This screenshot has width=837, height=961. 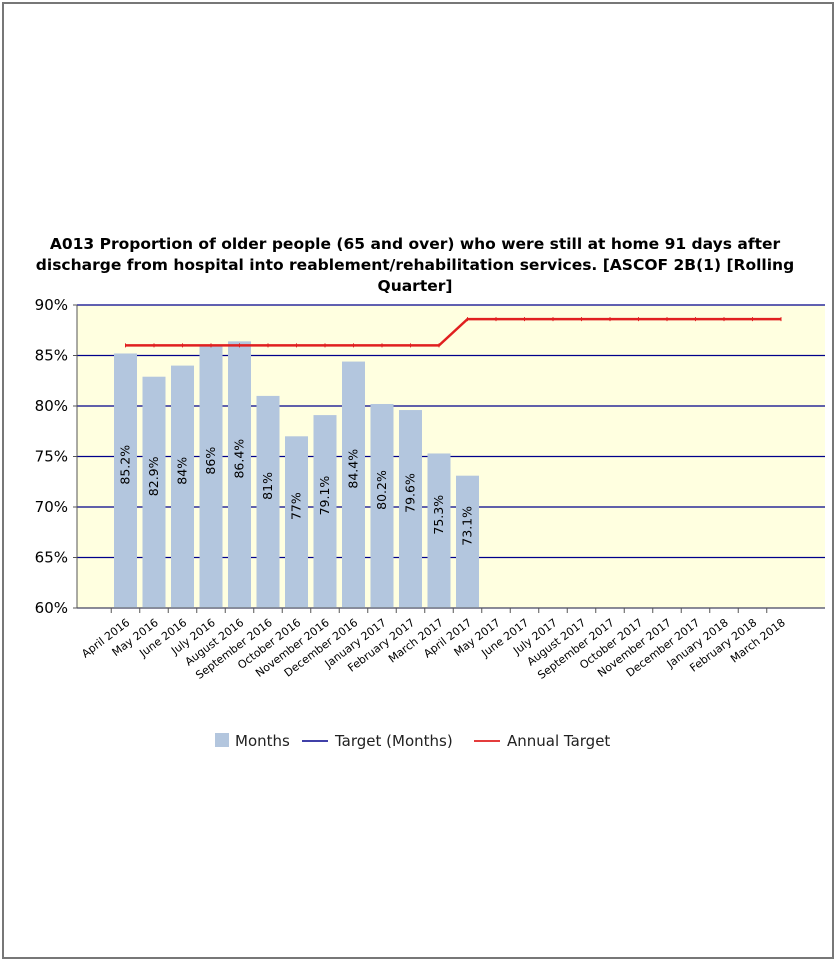 What do you see at coordinates (239, 459) in the screenshot?
I see `bar-data-label: 86.4%` at bounding box center [239, 459].